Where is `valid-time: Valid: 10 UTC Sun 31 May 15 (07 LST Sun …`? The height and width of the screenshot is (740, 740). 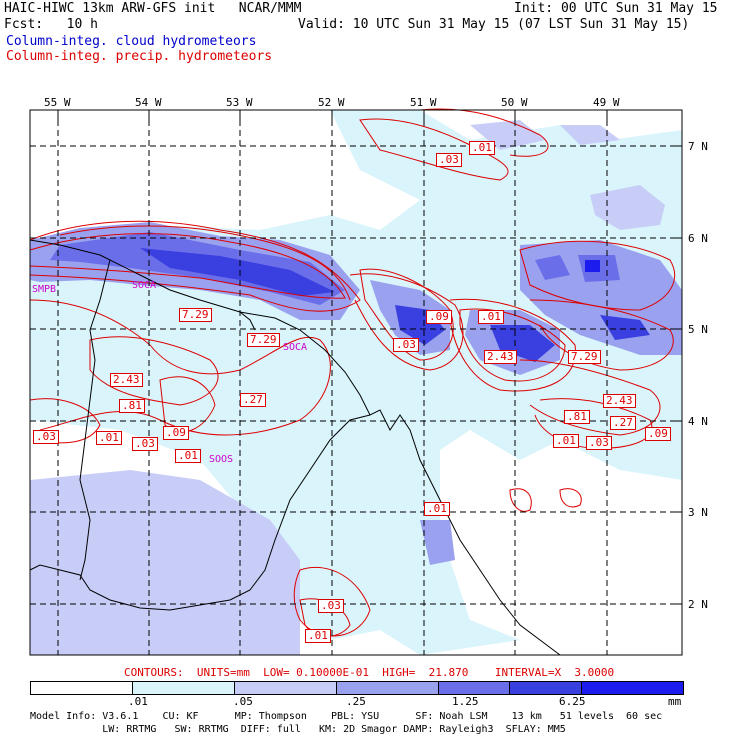 valid-time: Valid: 10 UTC Sun 31 May 15 (07 LST Sun … is located at coordinates (494, 24).